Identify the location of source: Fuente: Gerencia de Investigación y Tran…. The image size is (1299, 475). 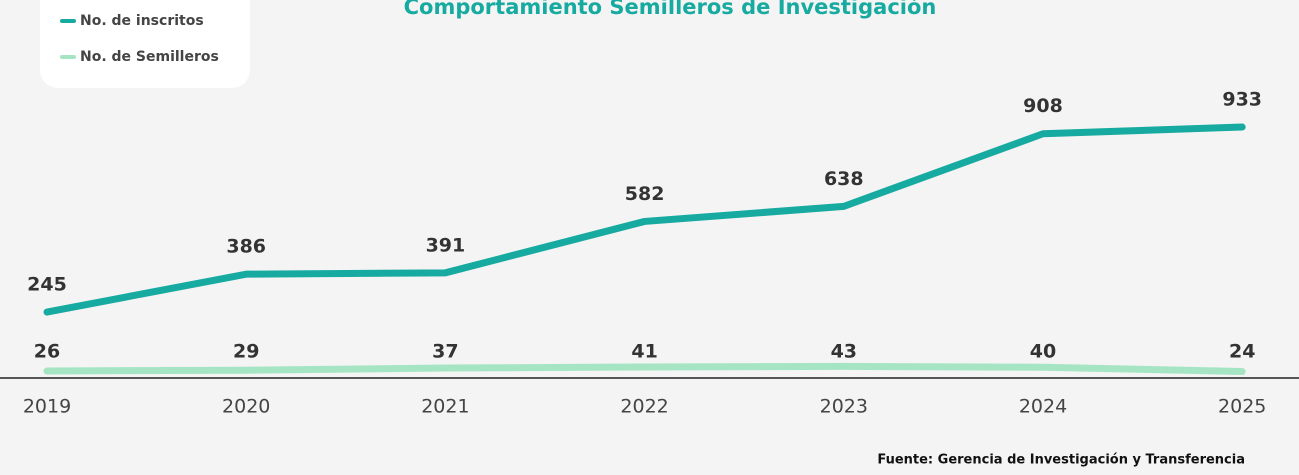
(1061, 460).